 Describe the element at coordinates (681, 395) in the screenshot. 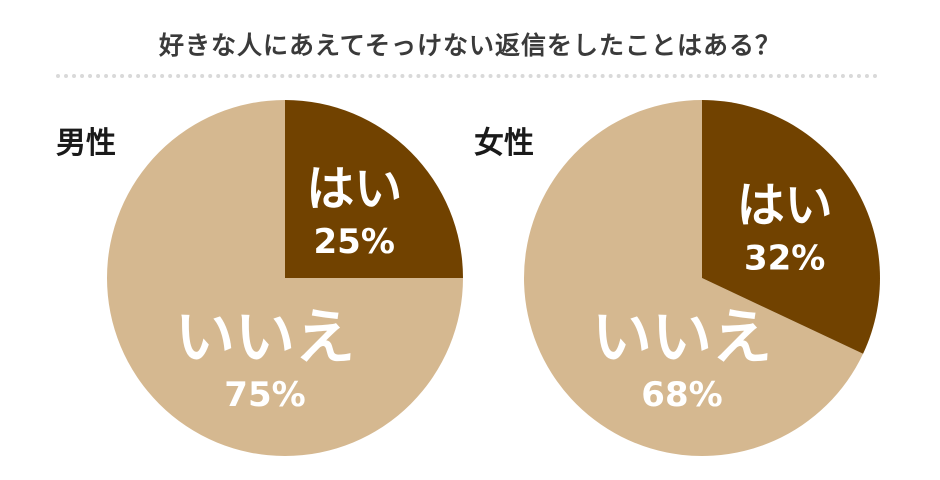

I see `female-no-value: 68%` at that location.